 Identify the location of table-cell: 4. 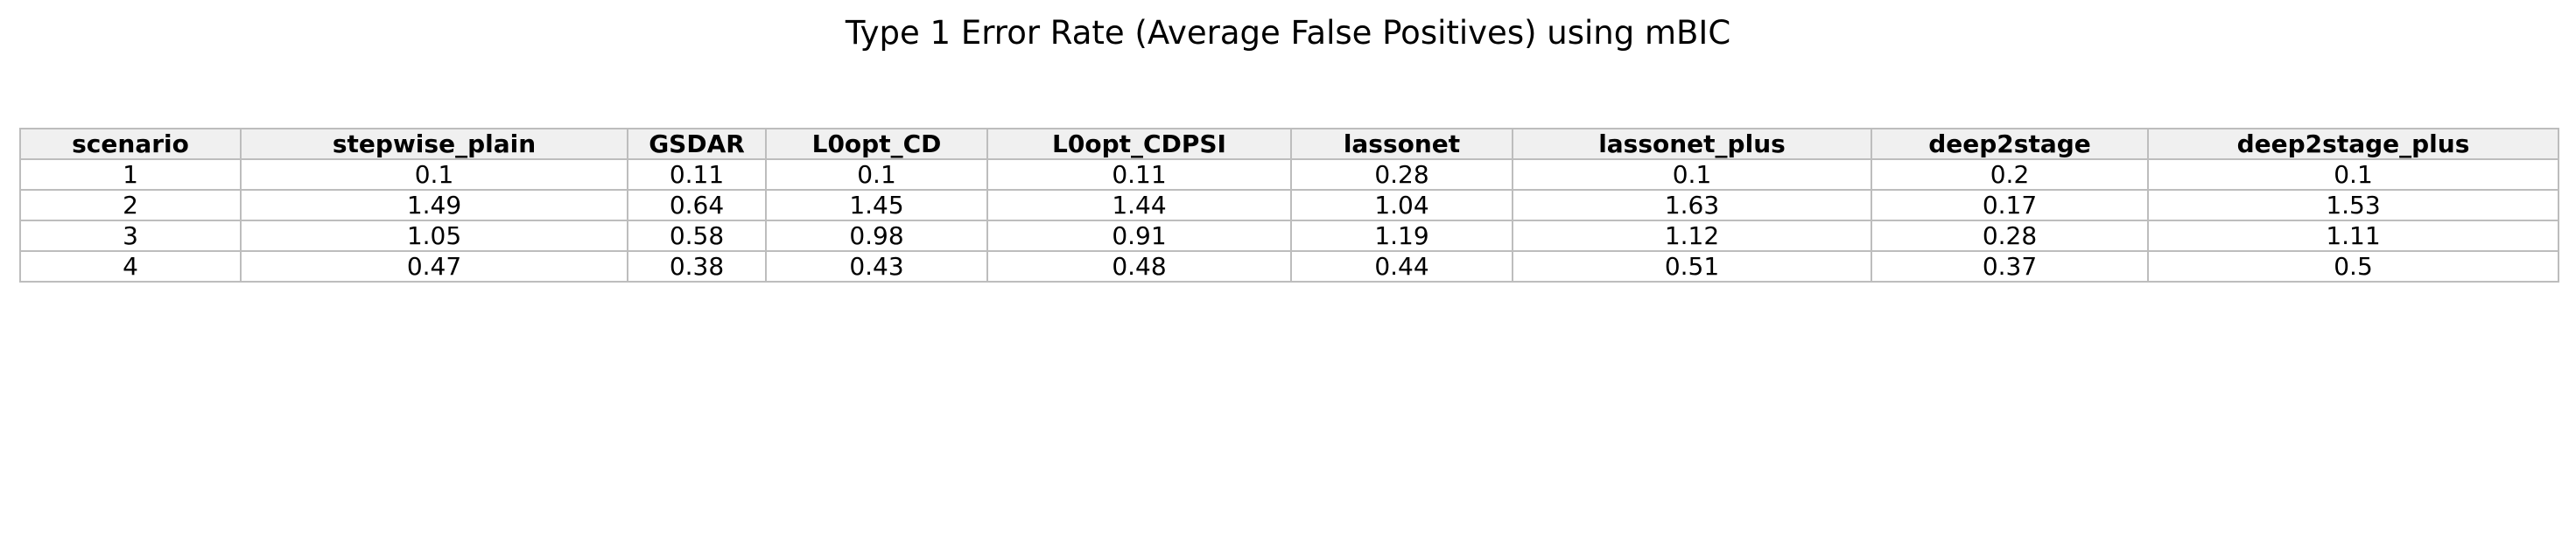
(130, 266).